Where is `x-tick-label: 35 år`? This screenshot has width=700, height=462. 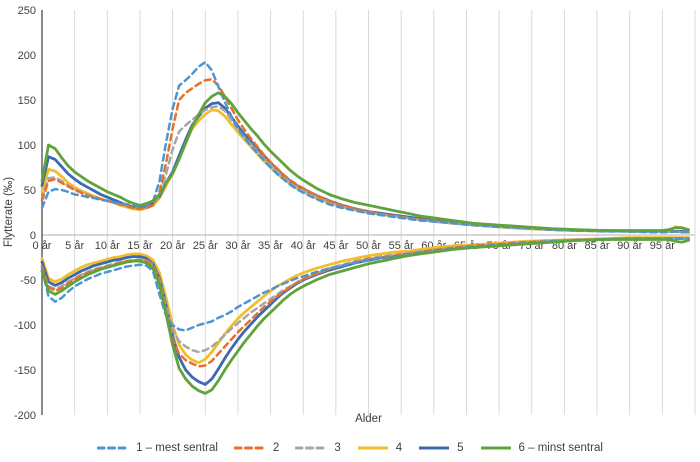
x-tick-label: 35 år is located at coordinates (270, 246).